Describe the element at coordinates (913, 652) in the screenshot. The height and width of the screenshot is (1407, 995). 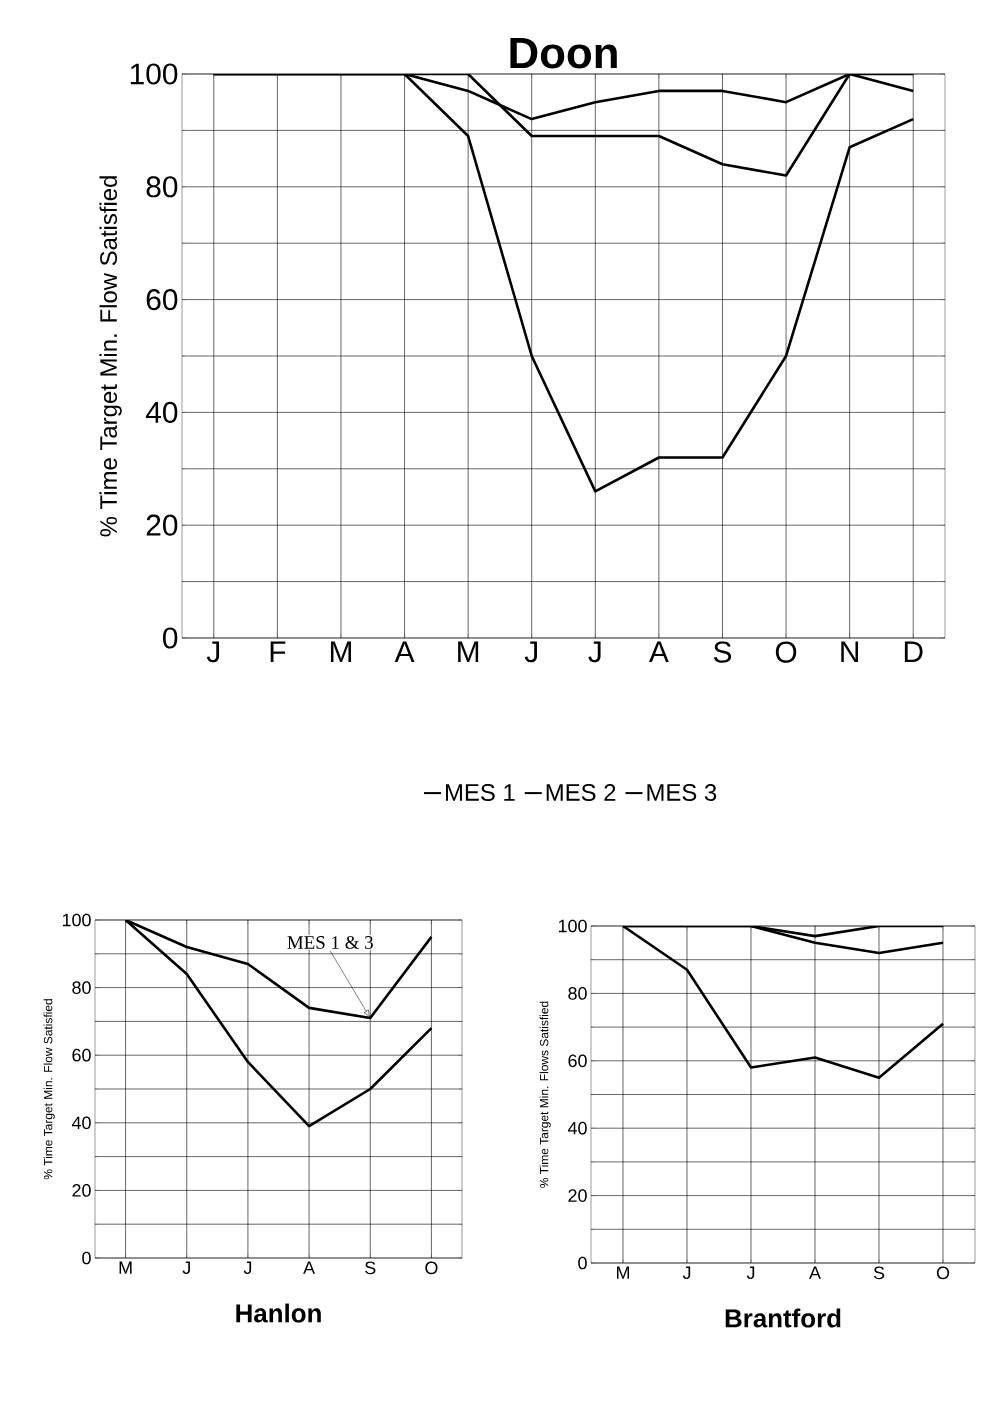
I see `x-tick-label: D` at that location.